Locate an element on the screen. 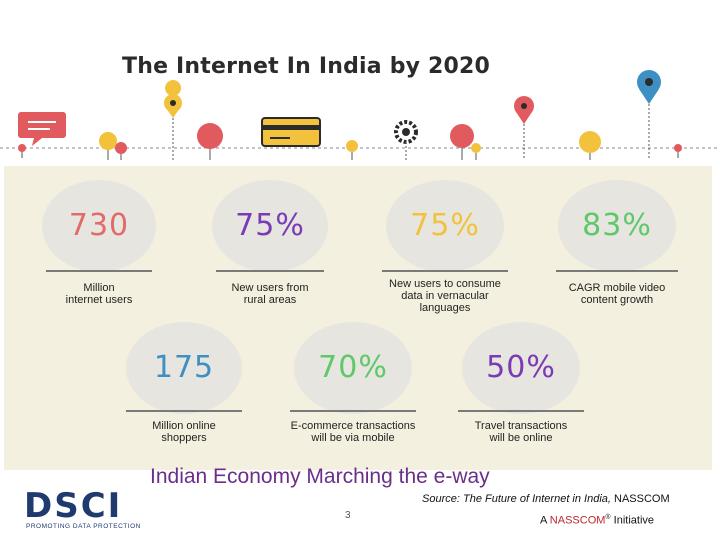 This screenshot has height=540, width=720. slide-heading: Indian Economy Marching the e-way is located at coordinates (320, 476).